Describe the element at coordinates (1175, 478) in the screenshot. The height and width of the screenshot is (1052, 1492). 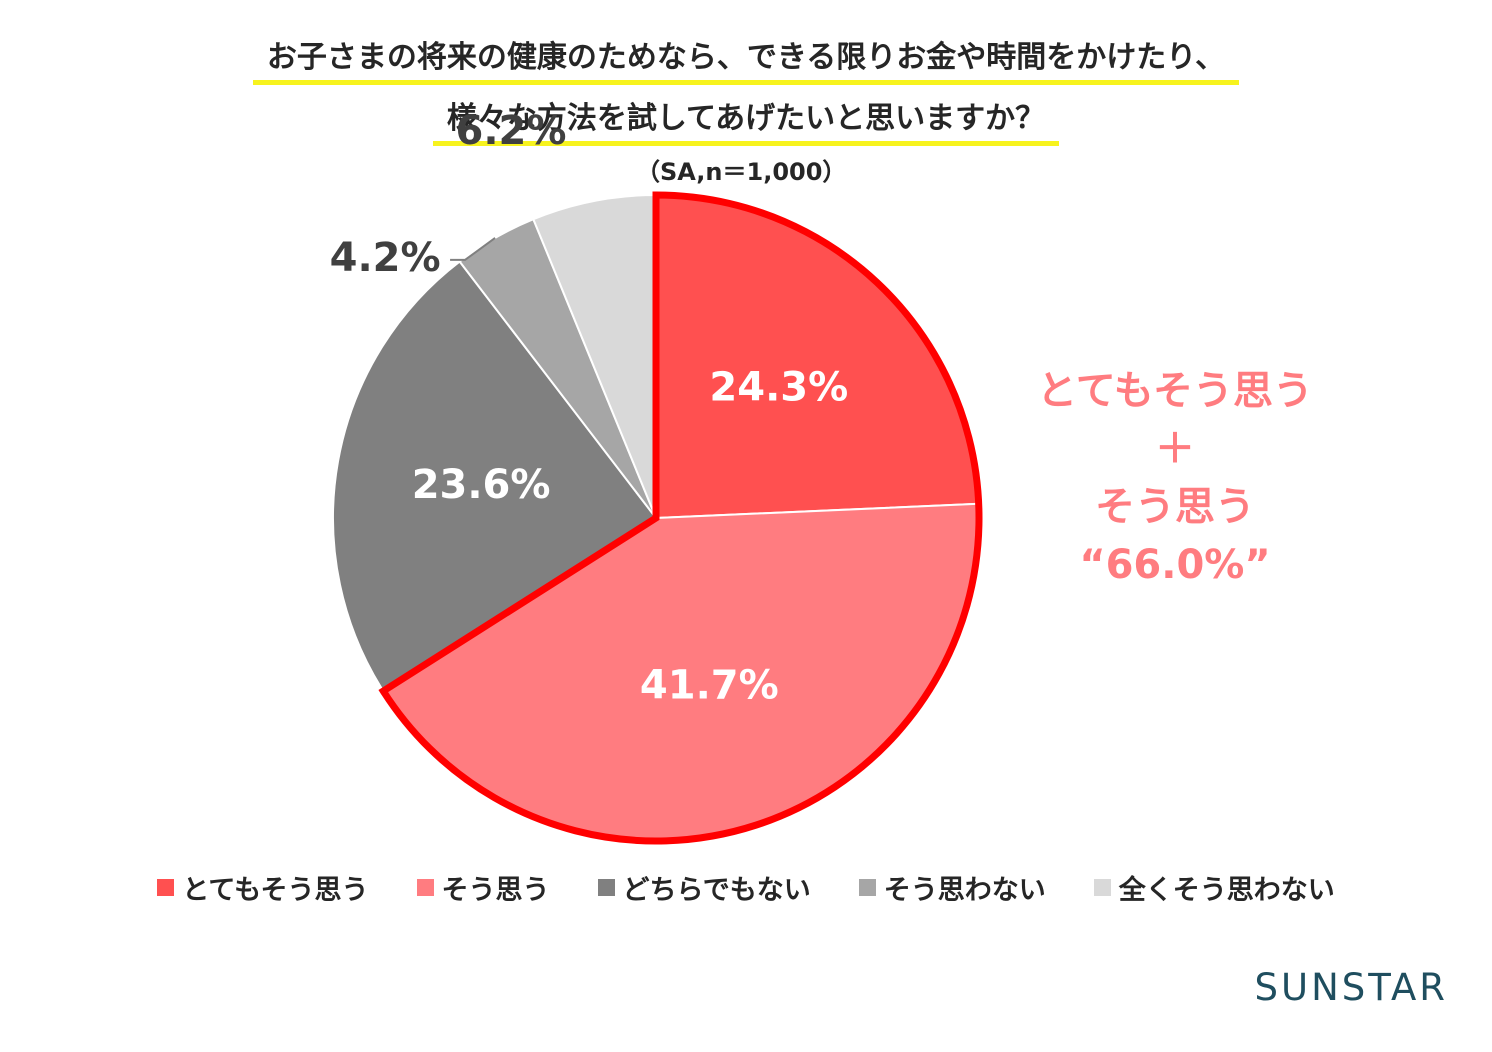
I see `combined-callout: とてもそう思う ＋ そう思う “66.0%”` at that location.